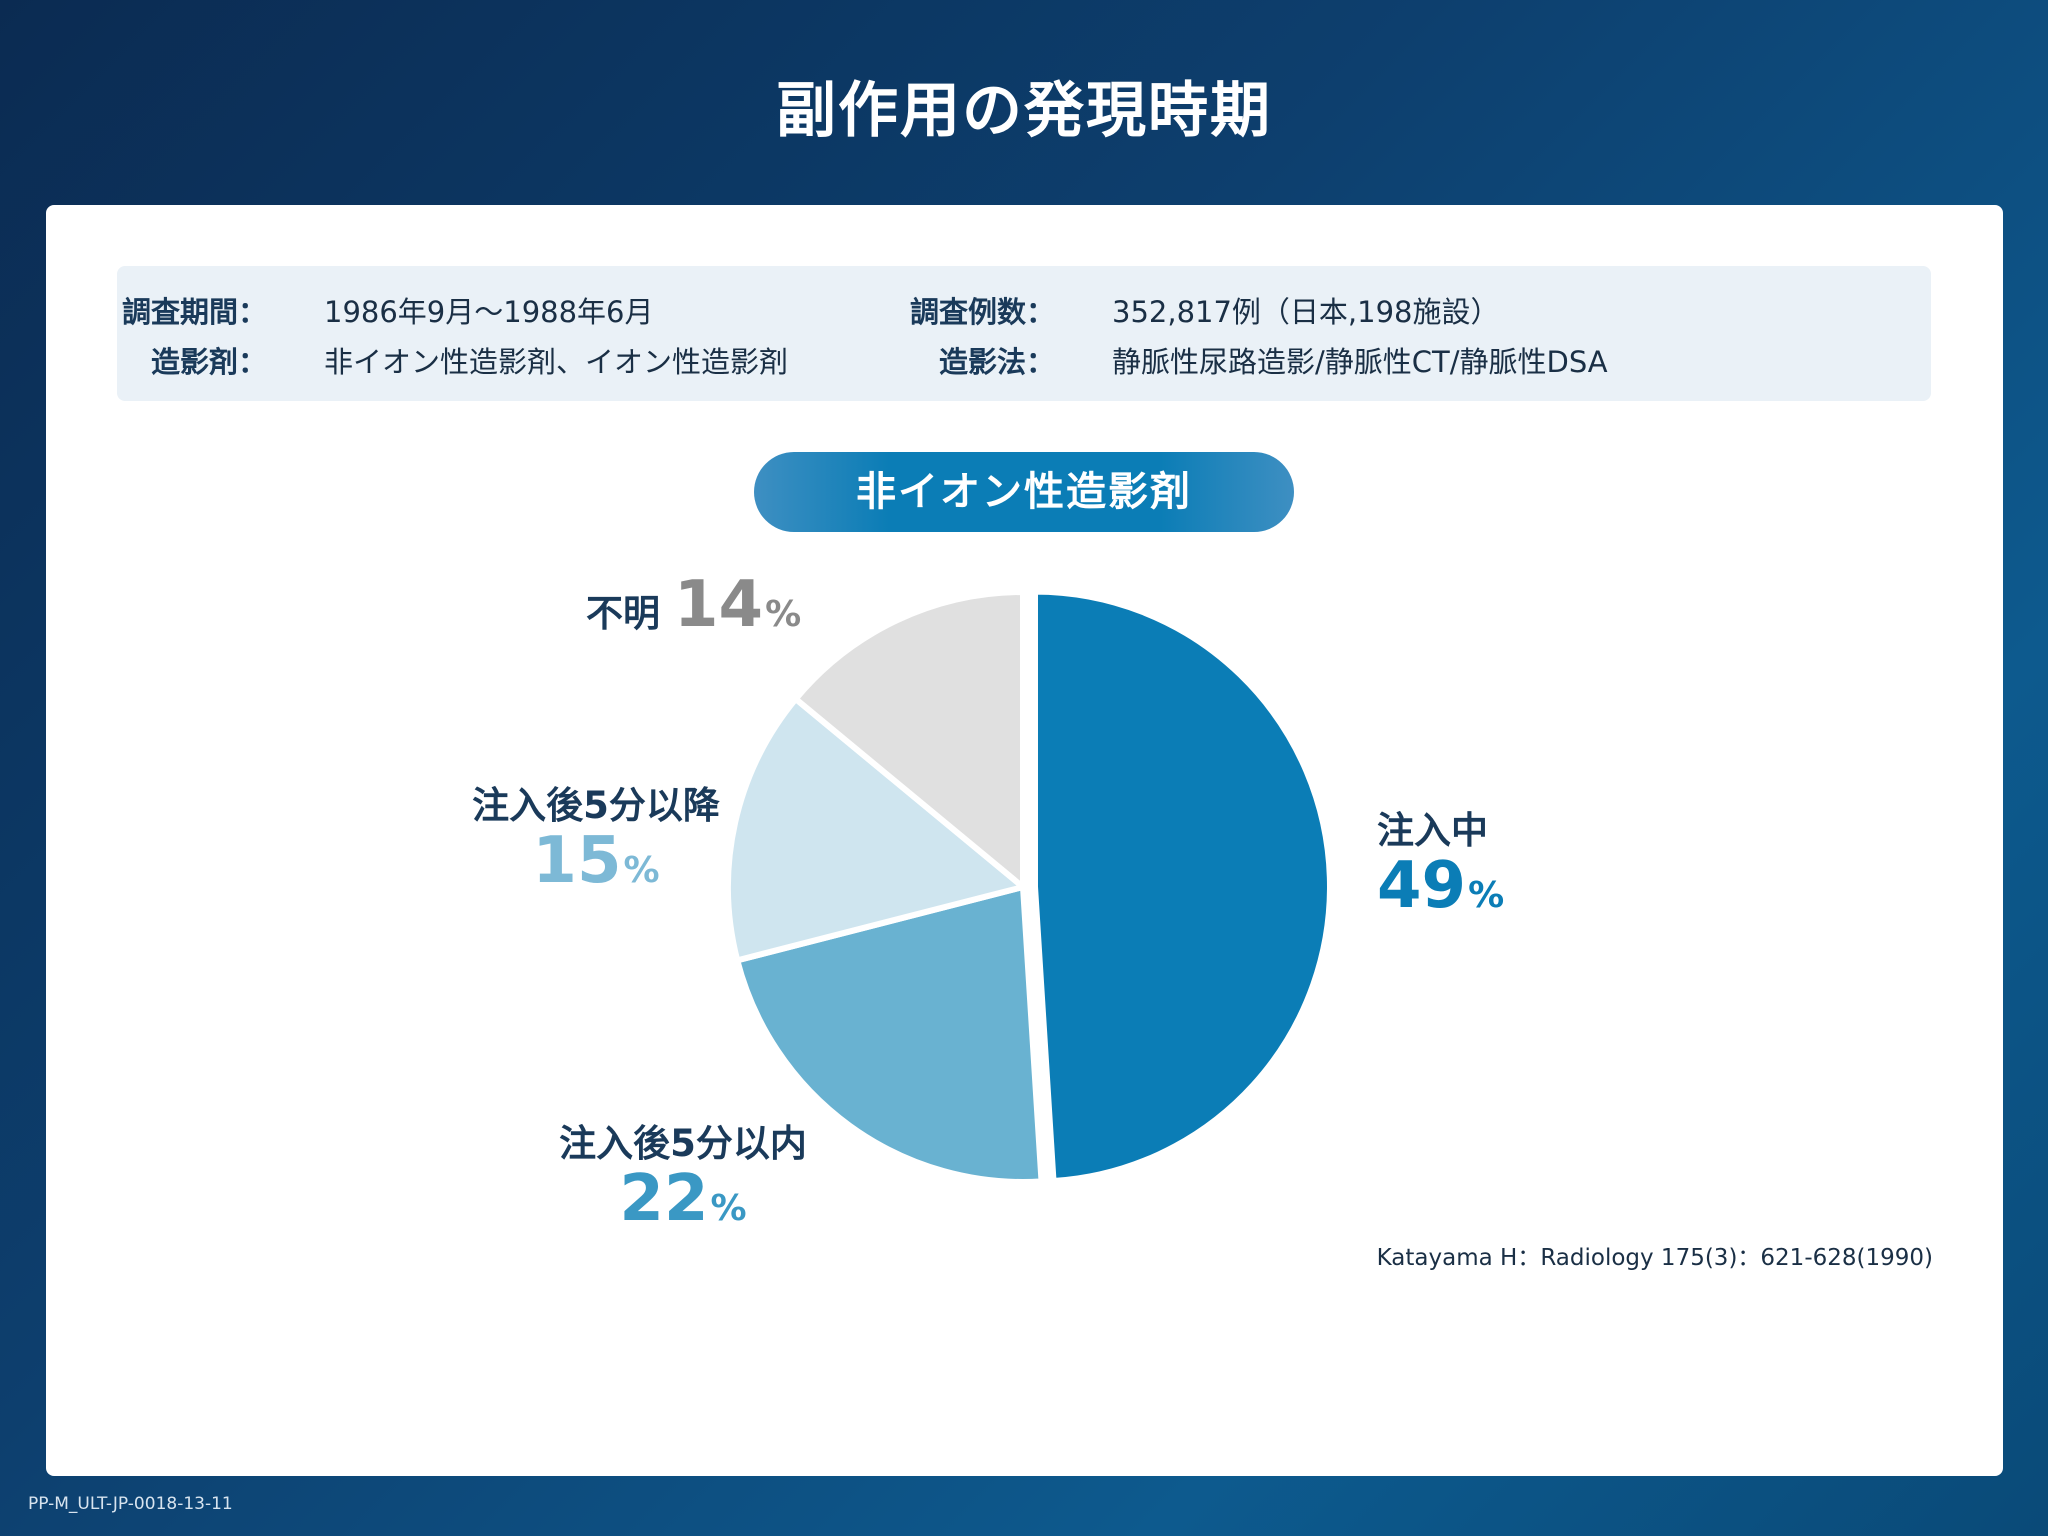 This screenshot has height=1536, width=2048. What do you see at coordinates (1182, 886) in the screenshot?
I see `slice-during-injection` at bounding box center [1182, 886].